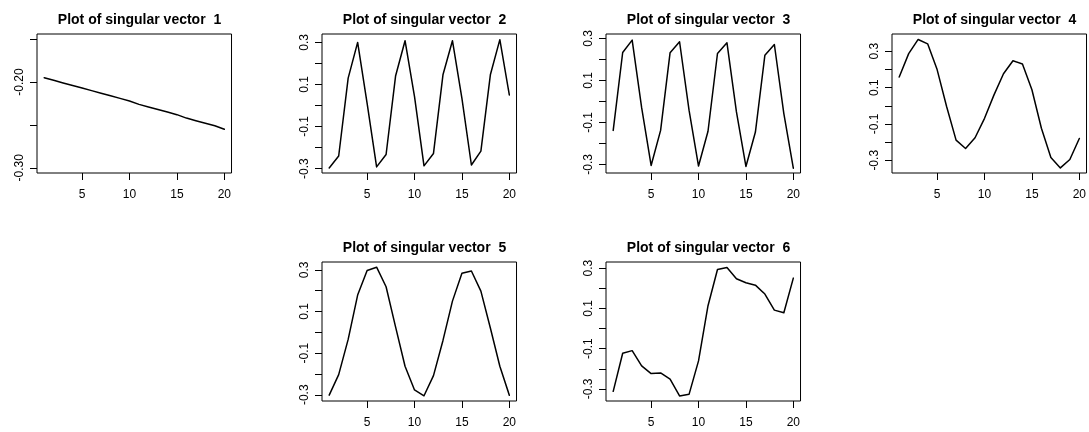 Image resolution: width=1089 pixels, height=432 pixels. What do you see at coordinates (994, 19) in the screenshot?
I see `chart-title: Plot of singular vector 4` at bounding box center [994, 19].